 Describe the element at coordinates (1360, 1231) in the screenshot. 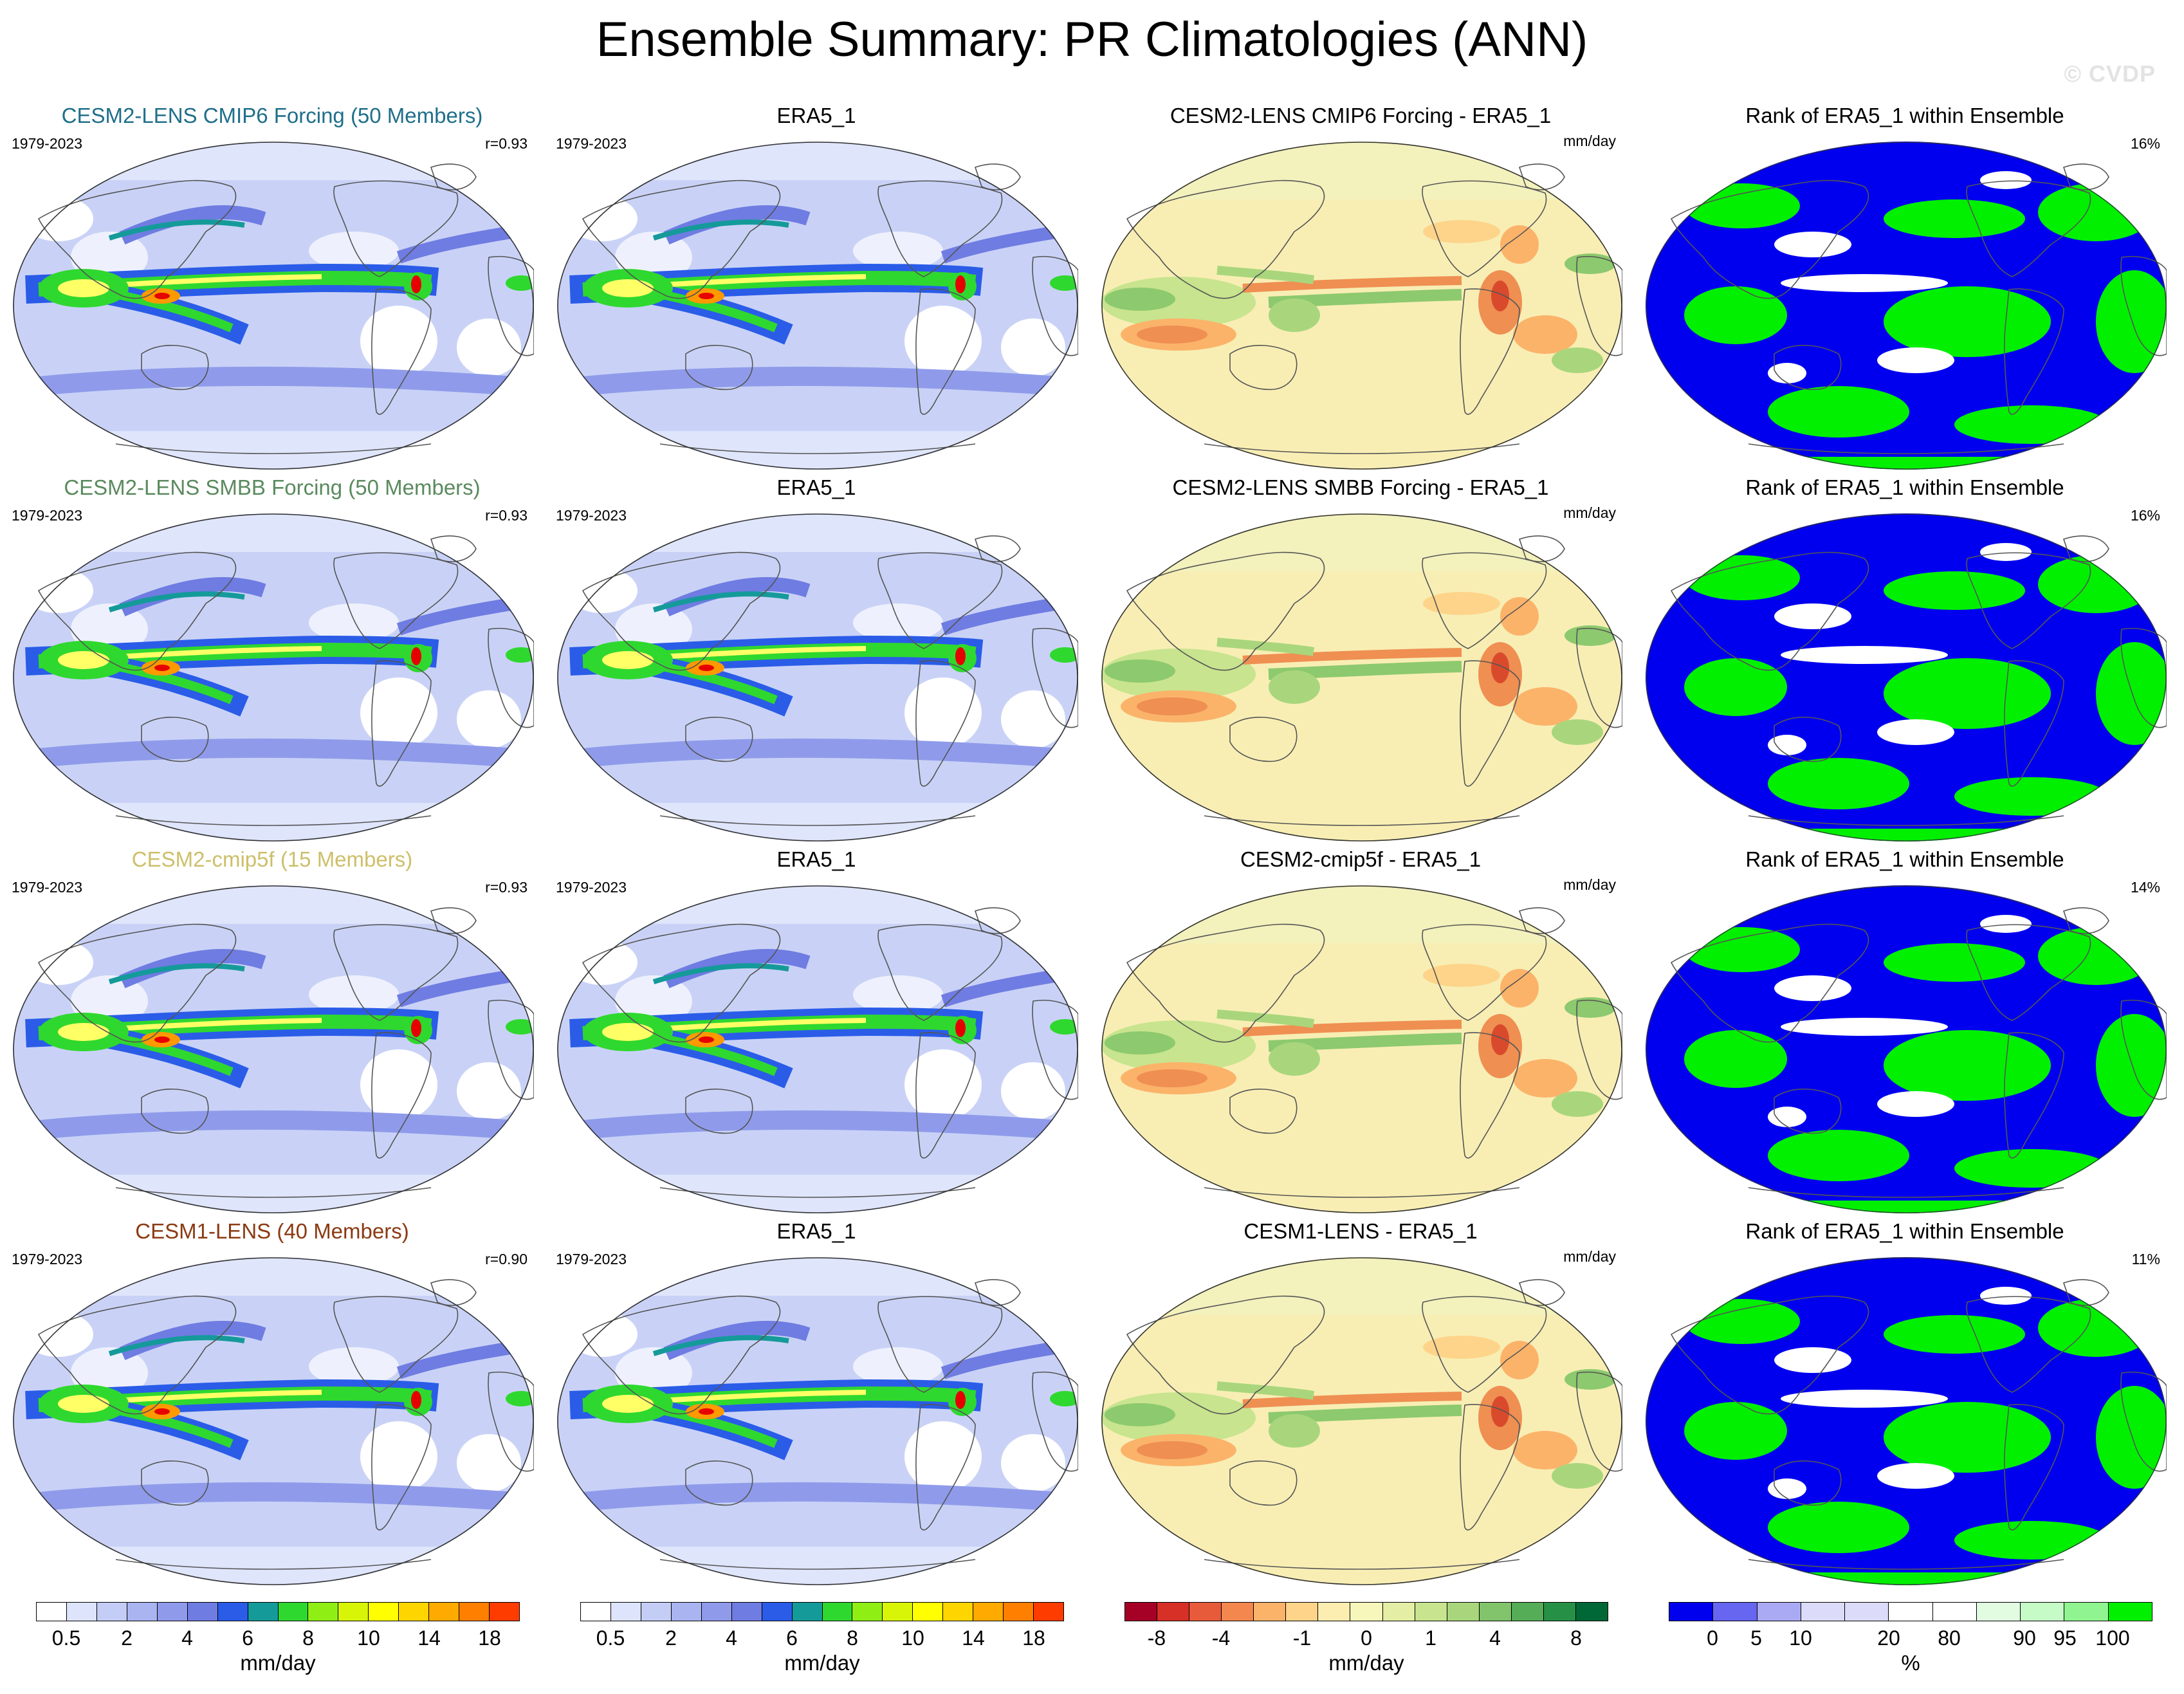

I see `panel-title: CESM1-LENS - ERA5_1` at that location.